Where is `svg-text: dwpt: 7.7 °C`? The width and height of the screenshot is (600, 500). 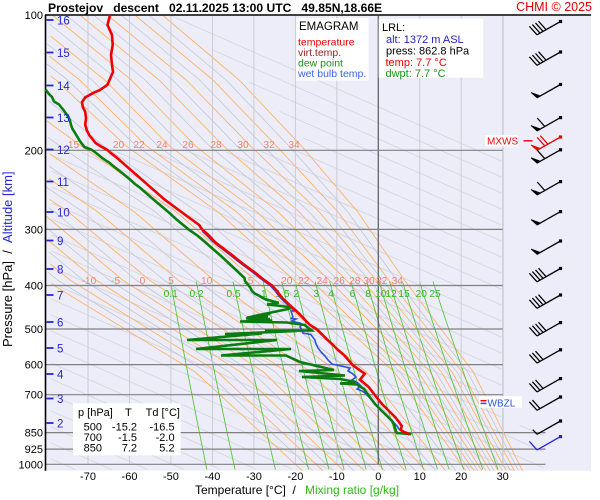
svg-text: dwpt: 7.7 °C is located at coordinates (416, 74).